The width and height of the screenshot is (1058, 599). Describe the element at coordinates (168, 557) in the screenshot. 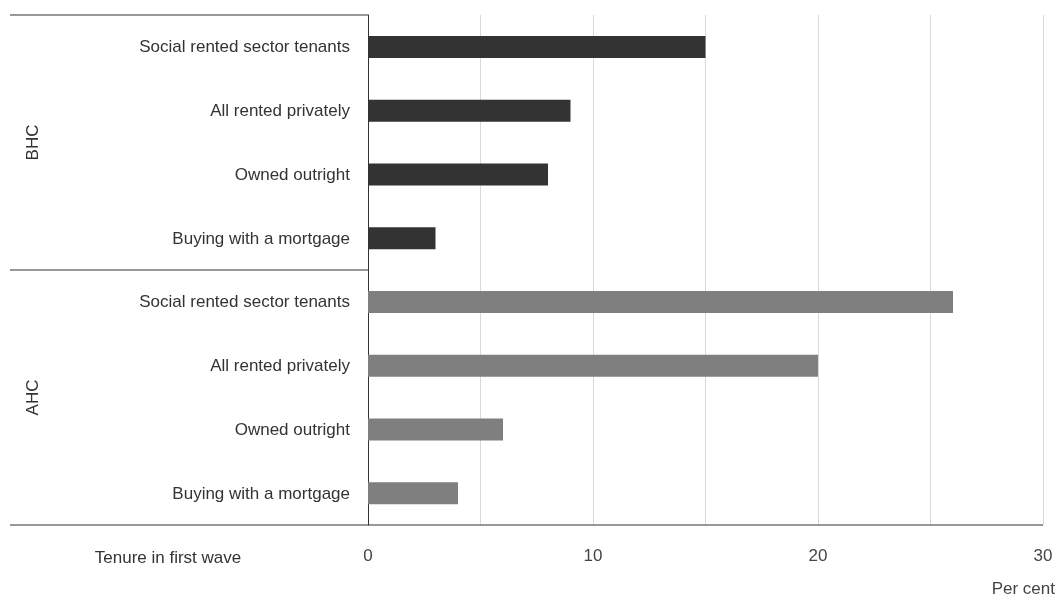

I see `y-axis-title: Tenure in first wave` at that location.